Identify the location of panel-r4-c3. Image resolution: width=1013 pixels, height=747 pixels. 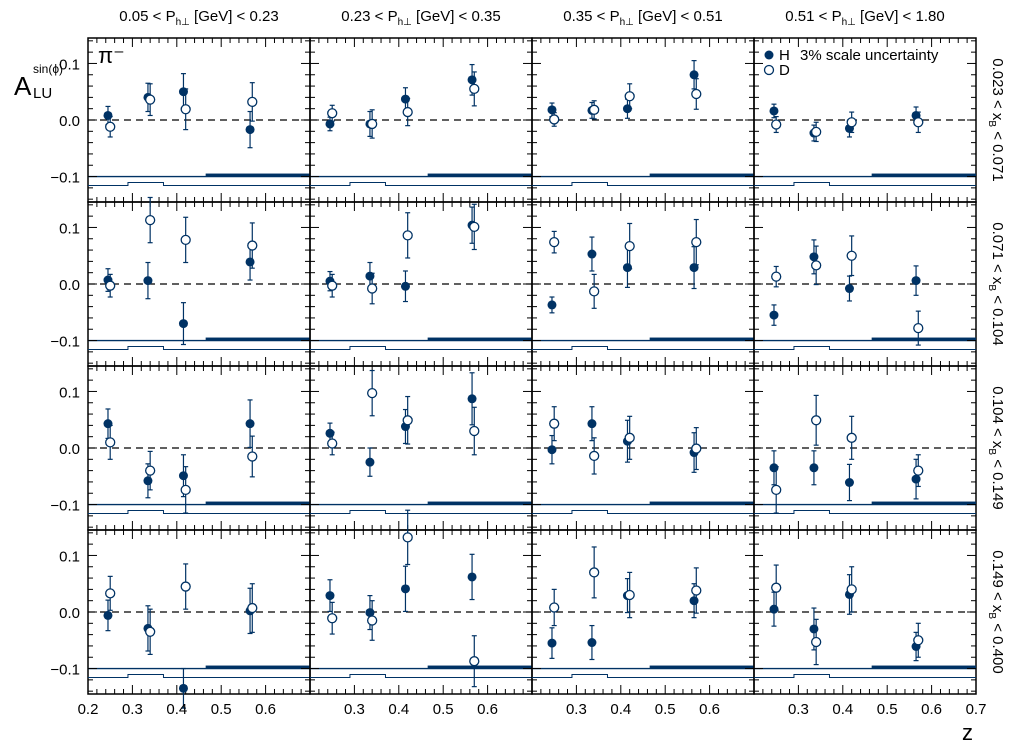
(643, 612).